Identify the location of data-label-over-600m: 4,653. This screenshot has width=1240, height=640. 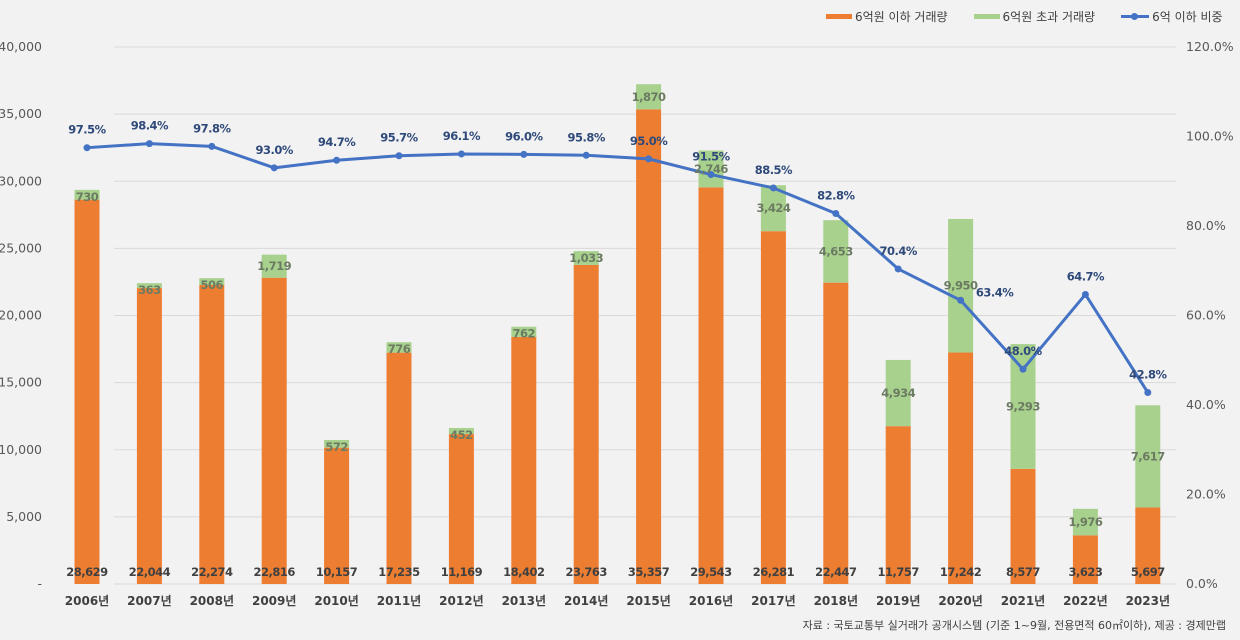
(836, 251).